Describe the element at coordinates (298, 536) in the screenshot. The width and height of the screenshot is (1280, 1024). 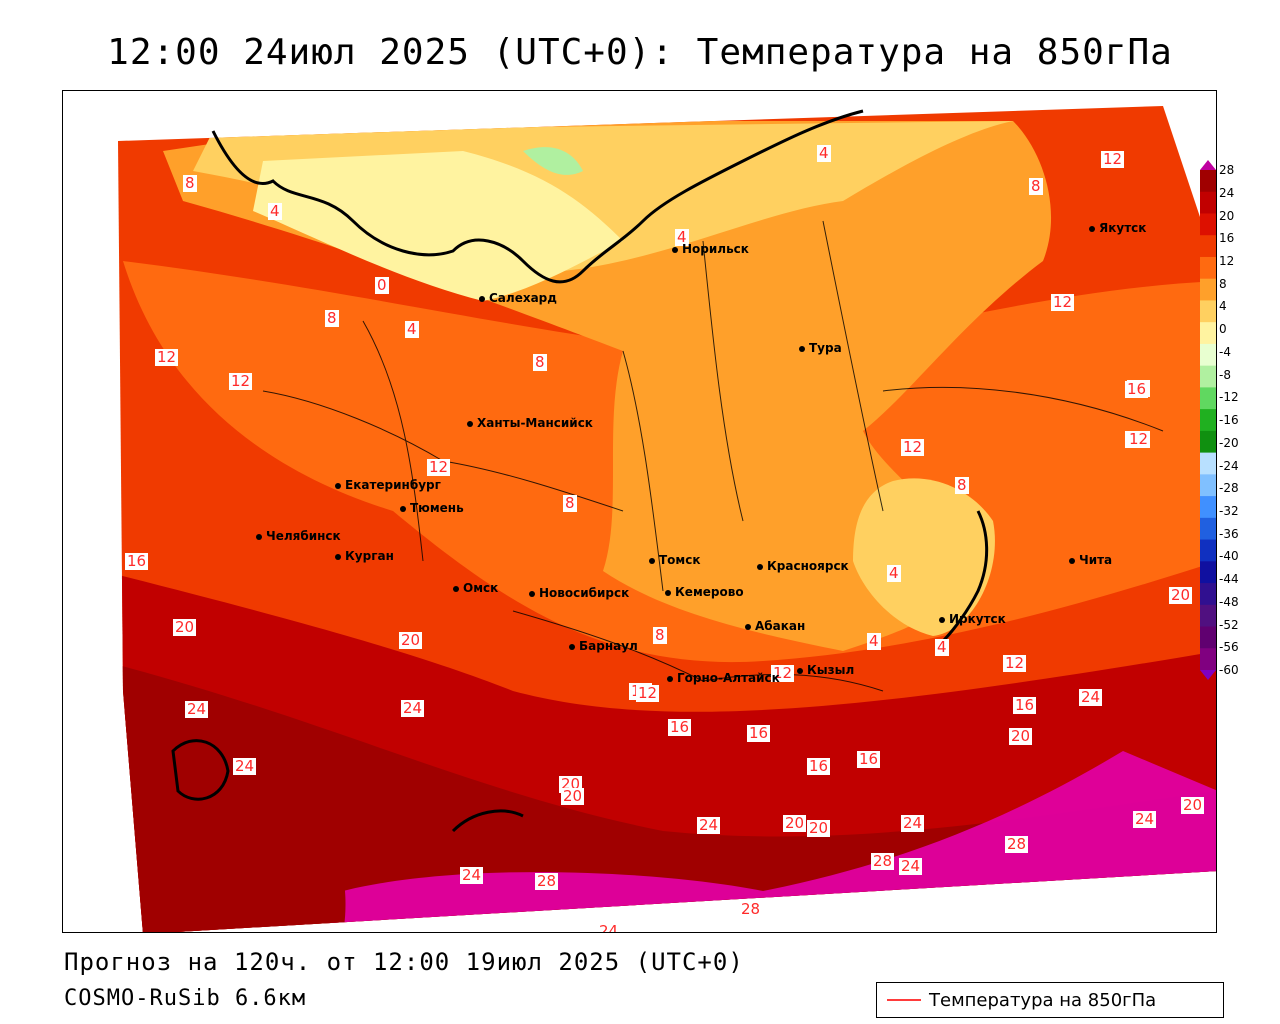
I see `city-chelyabinsk: Челябинск` at that location.